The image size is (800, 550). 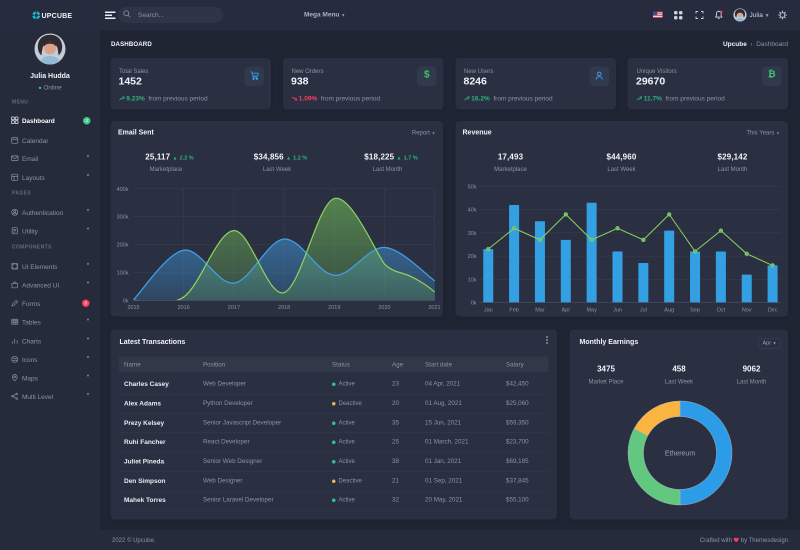 I want to click on svg-text: Nov, so click(x=747, y=311).